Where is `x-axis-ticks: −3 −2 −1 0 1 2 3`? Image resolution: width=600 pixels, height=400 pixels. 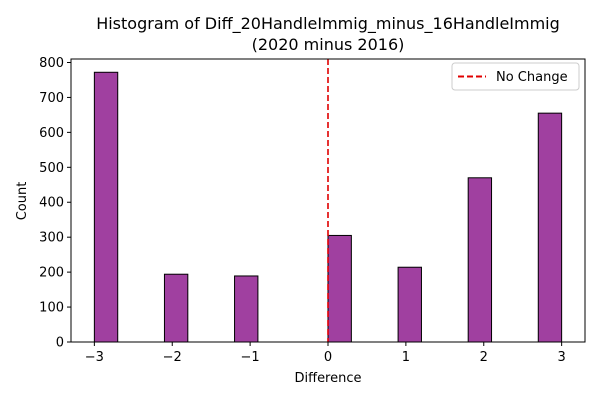
x-axis-ticks: −3 −2 −1 0 1 2 3 is located at coordinates (325, 353).